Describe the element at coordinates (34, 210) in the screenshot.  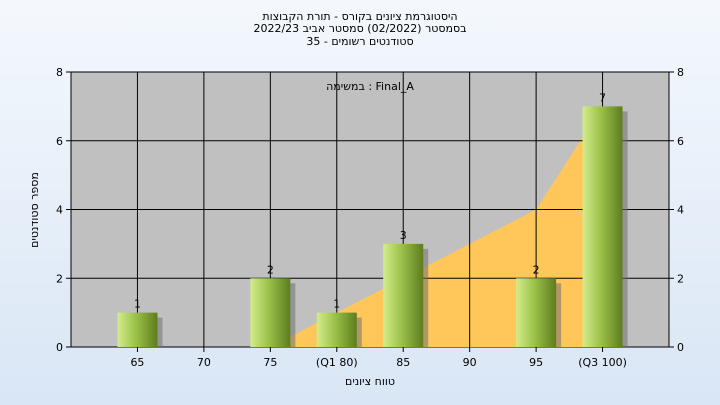
I see `y-axis-label: מספר סטודנטים` at that location.